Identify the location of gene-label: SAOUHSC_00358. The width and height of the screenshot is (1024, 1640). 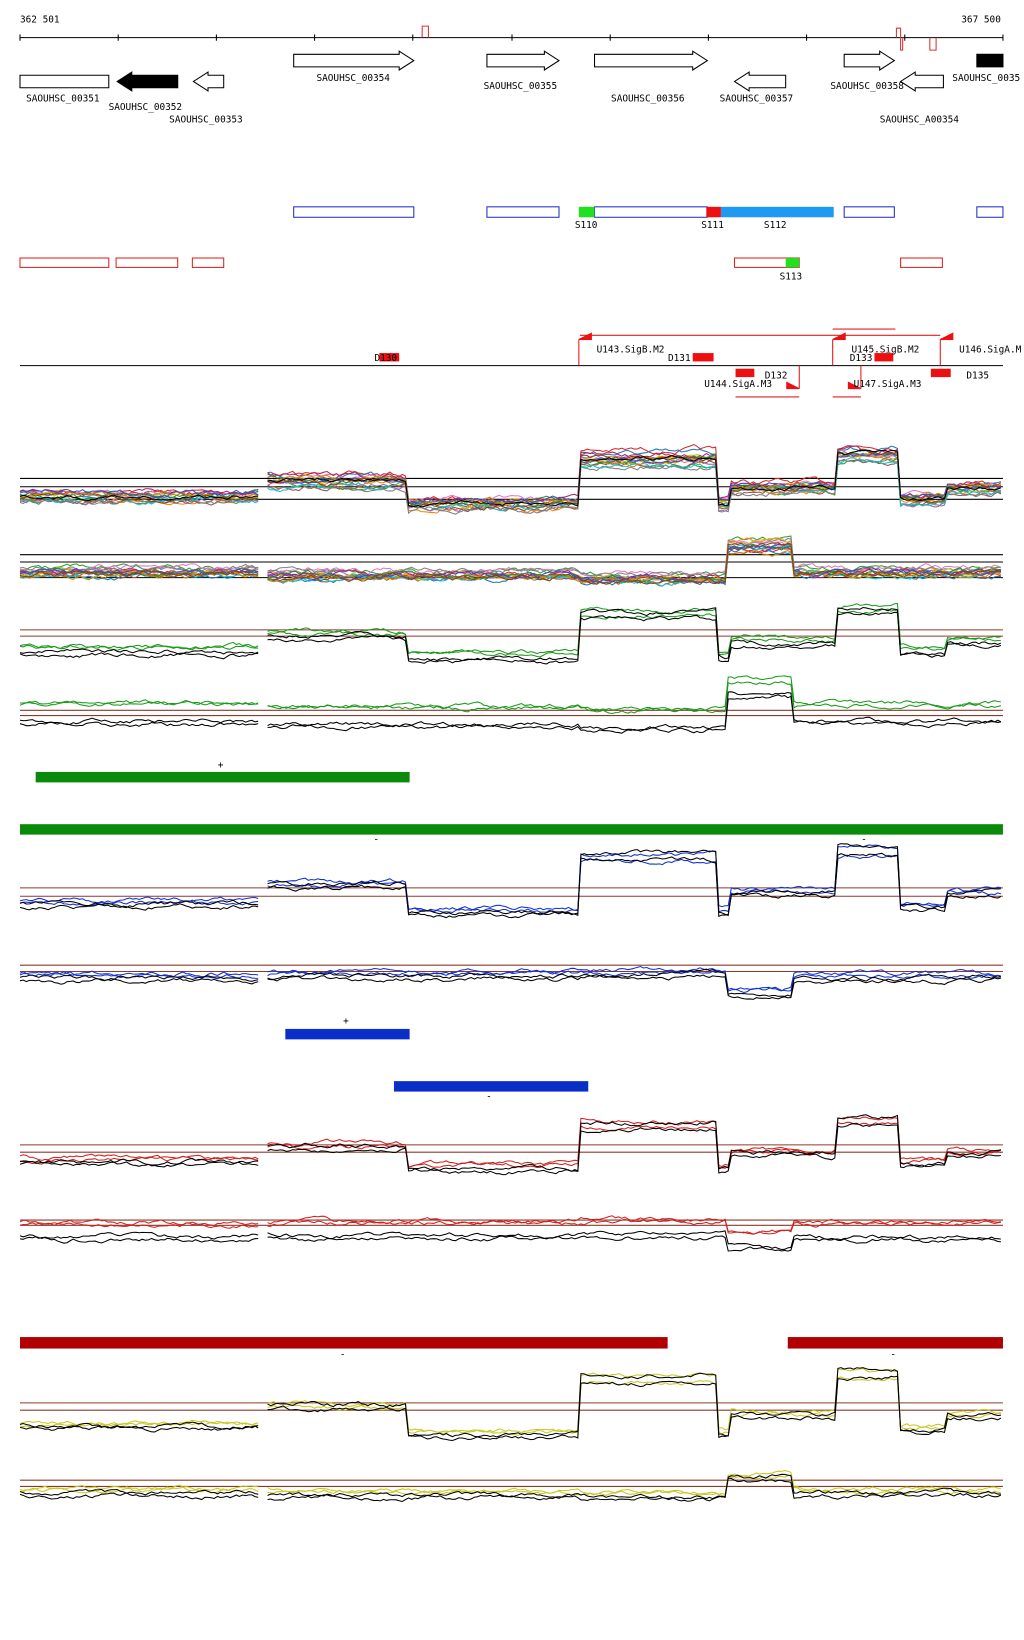
(867, 86).